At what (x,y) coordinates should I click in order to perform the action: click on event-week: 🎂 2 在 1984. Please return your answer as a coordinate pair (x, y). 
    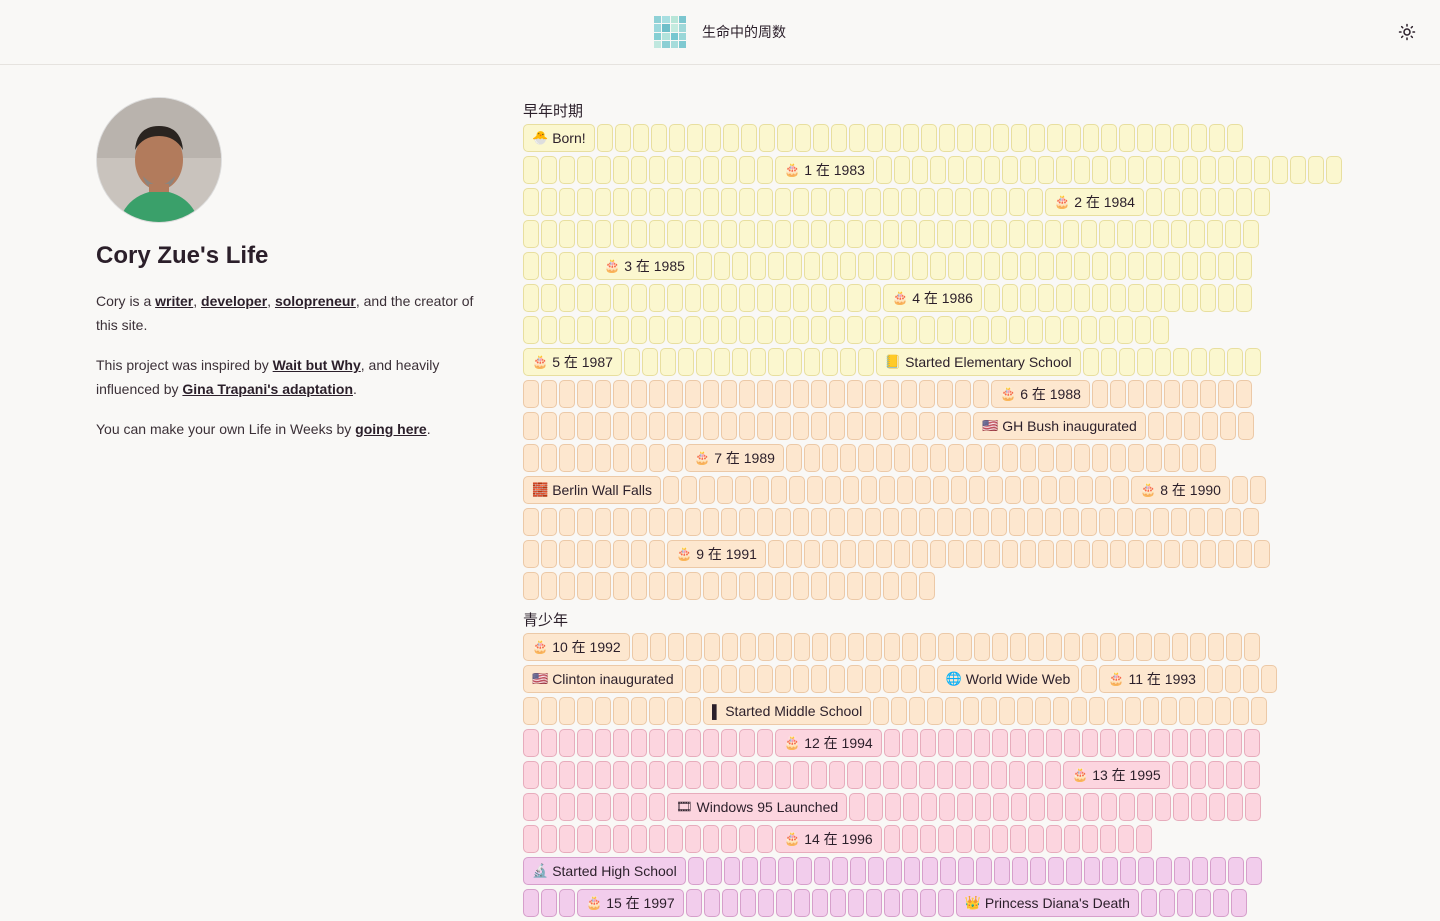
    Looking at the image, I should click on (1094, 202).